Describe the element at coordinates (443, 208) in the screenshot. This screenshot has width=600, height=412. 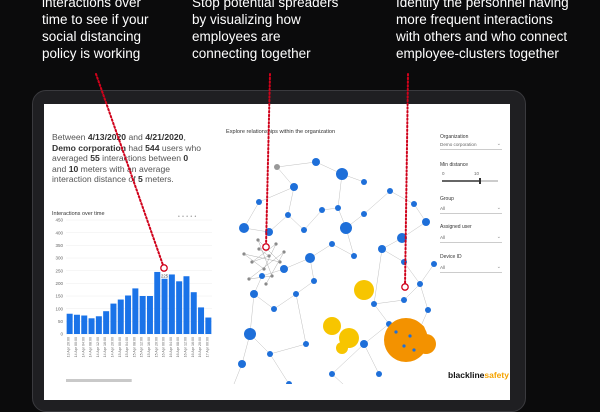
I see `group-select-value: All` at that location.